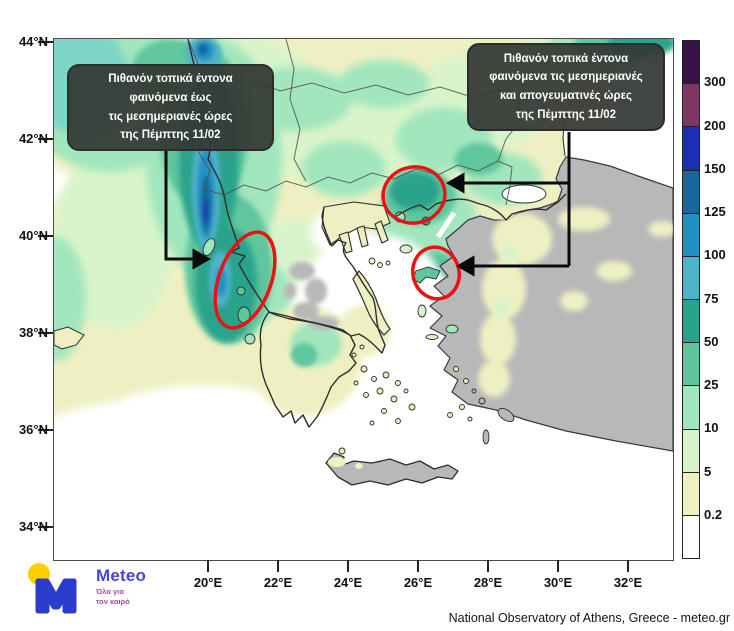  What do you see at coordinates (278, 582) in the screenshot?
I see `lon-label-22e: 22°E` at bounding box center [278, 582].